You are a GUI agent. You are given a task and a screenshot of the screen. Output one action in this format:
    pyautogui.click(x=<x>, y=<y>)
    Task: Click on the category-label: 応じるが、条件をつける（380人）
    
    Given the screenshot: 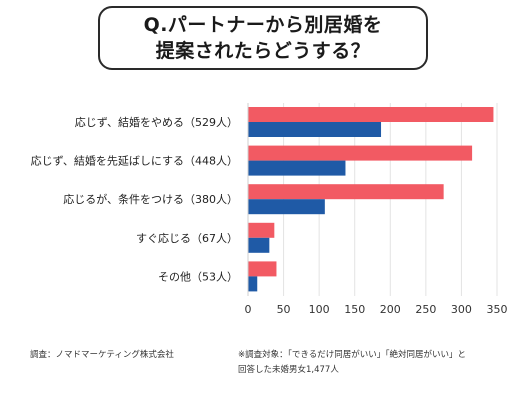 What is the action you would take?
    pyautogui.click(x=150, y=199)
    